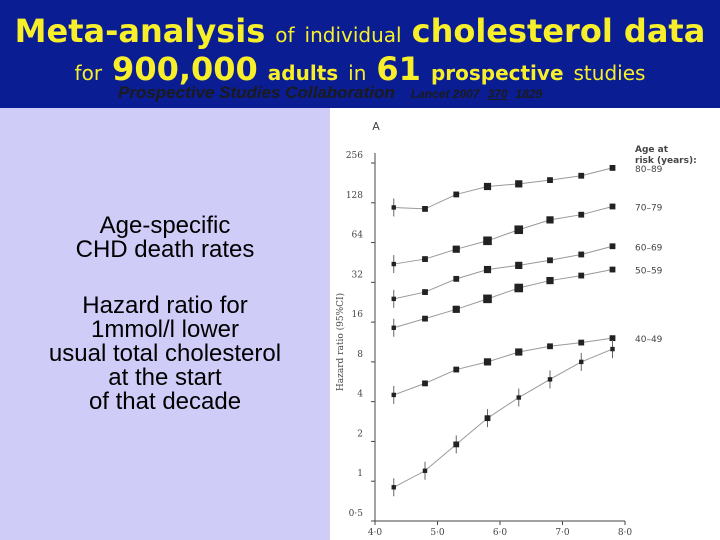  I want to click on y-tick-label: 128, so click(354, 196).